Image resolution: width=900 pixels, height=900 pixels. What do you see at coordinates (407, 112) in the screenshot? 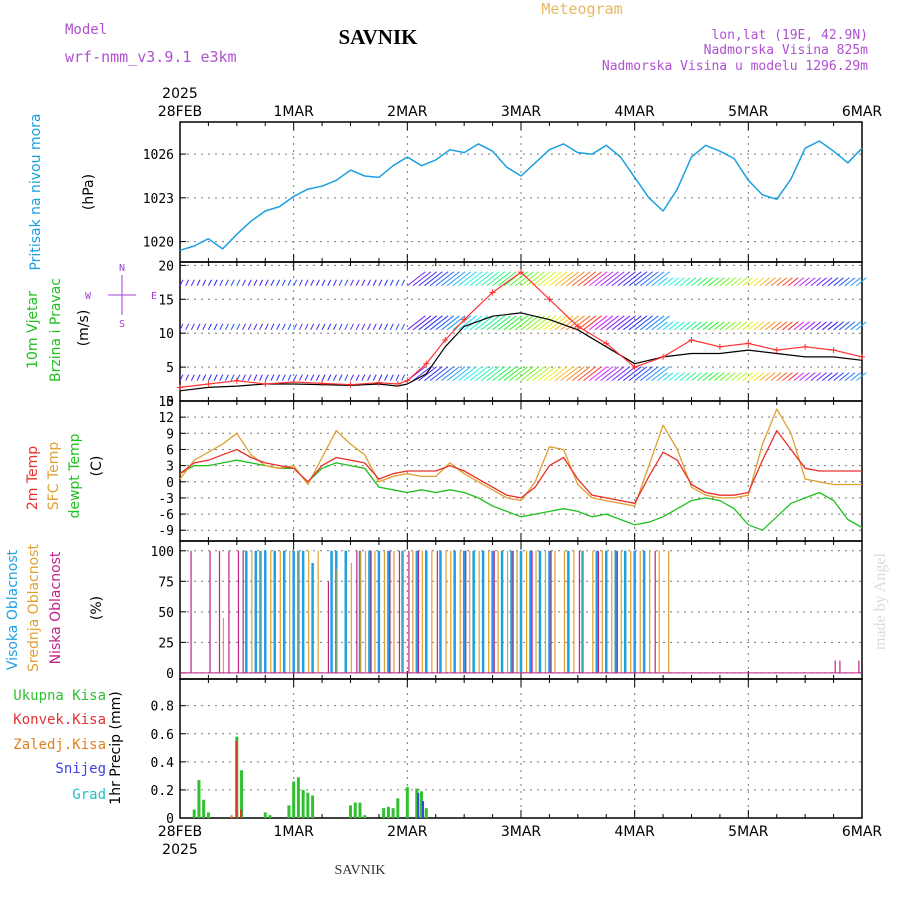
I see `x-label-top: 2MAR` at bounding box center [407, 112].